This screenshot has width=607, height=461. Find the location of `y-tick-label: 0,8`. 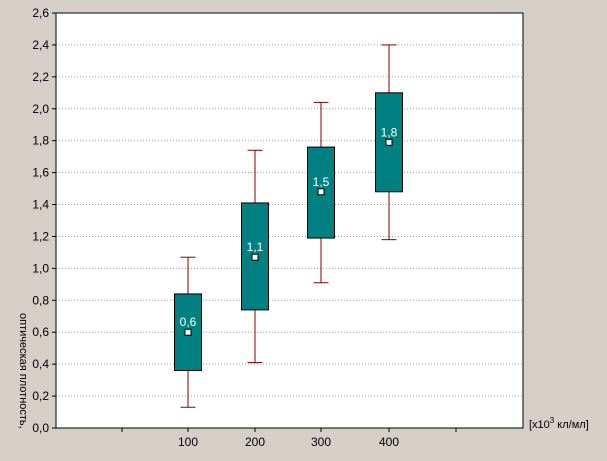

y-tick-label: 0,8 is located at coordinates (40, 300).